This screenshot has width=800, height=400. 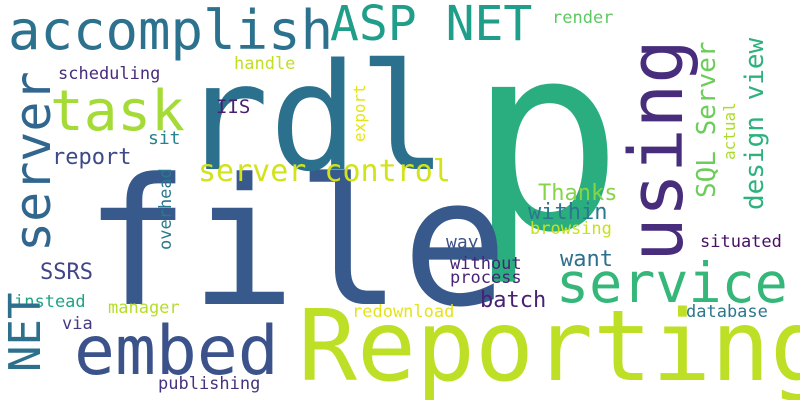 What do you see at coordinates (568, 212) in the screenshot?
I see `word-within: within` at bounding box center [568, 212].